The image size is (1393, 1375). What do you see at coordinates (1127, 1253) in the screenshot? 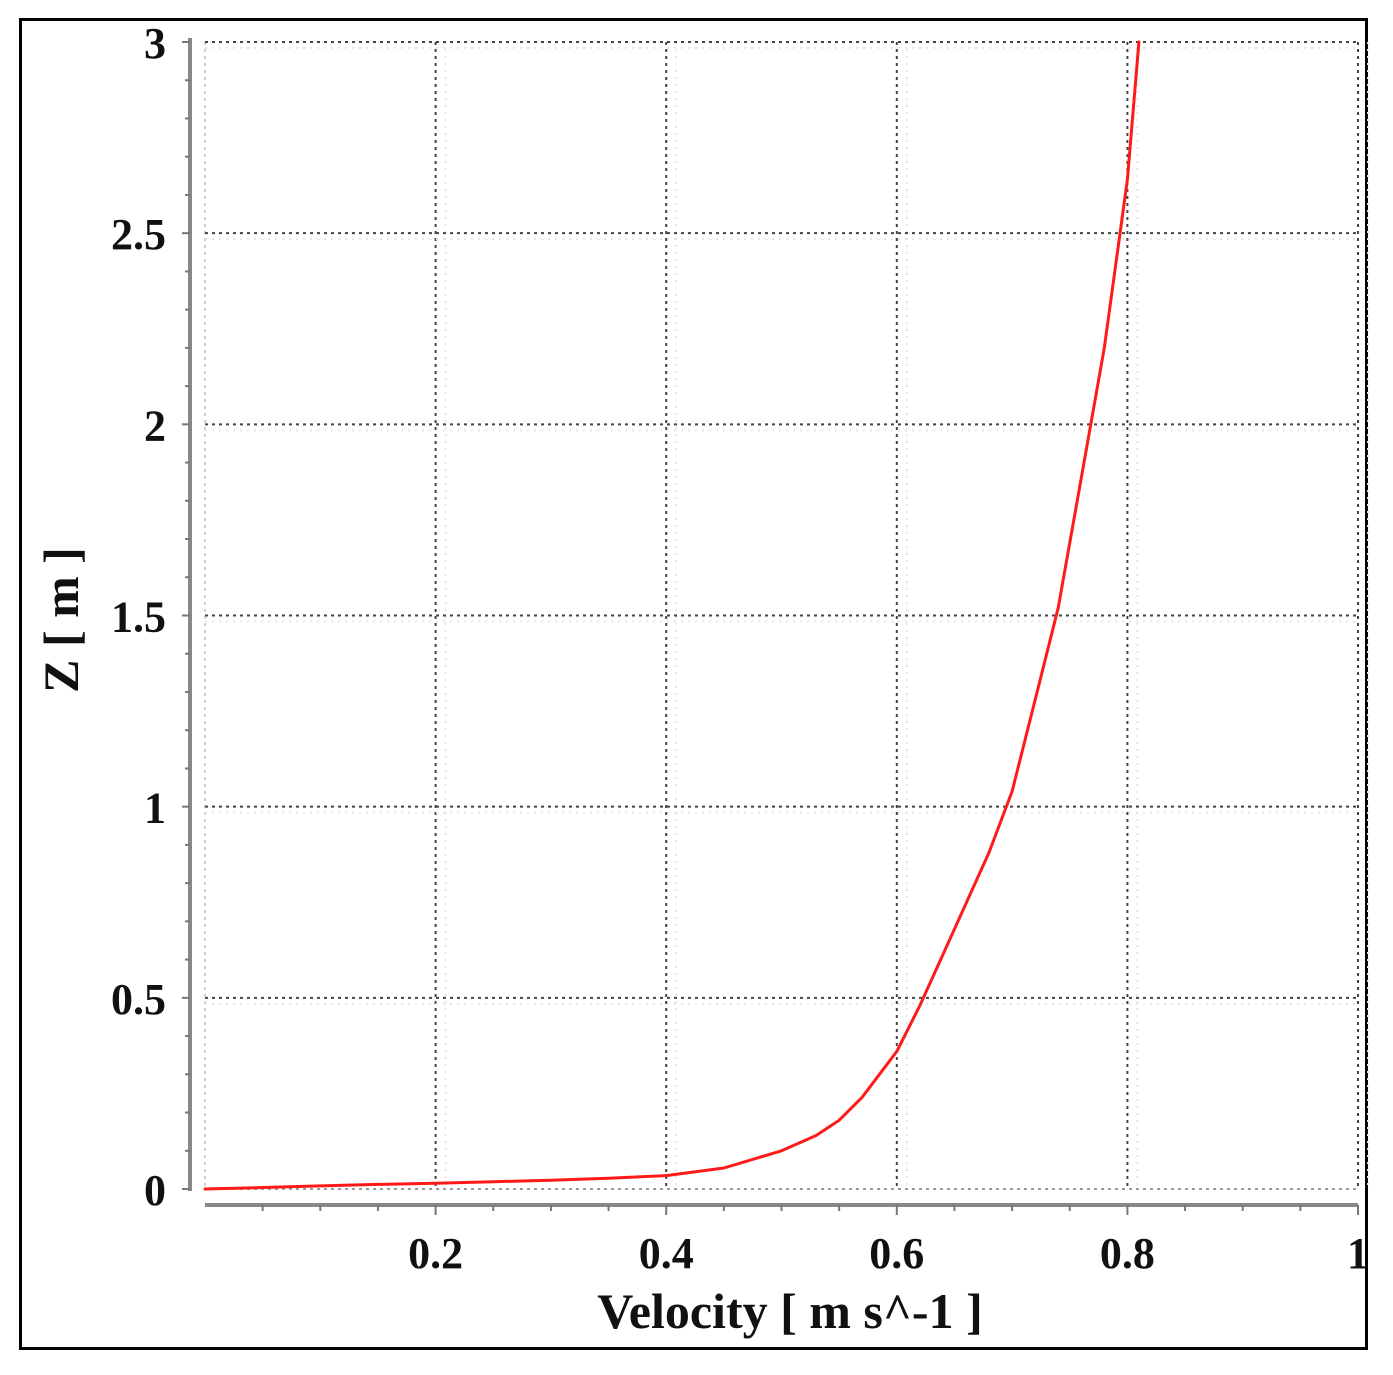
I see `x-tick-label: 0.8` at bounding box center [1127, 1253].